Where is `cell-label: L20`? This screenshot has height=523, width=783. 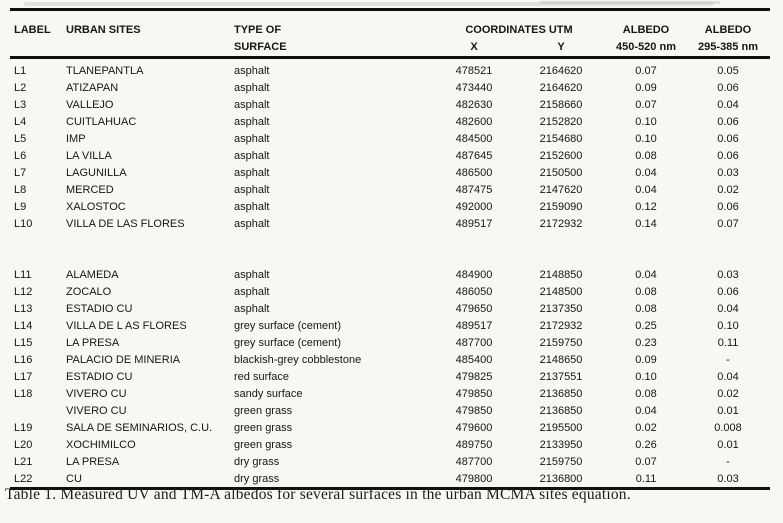 cell-label: L20 is located at coordinates (23, 444).